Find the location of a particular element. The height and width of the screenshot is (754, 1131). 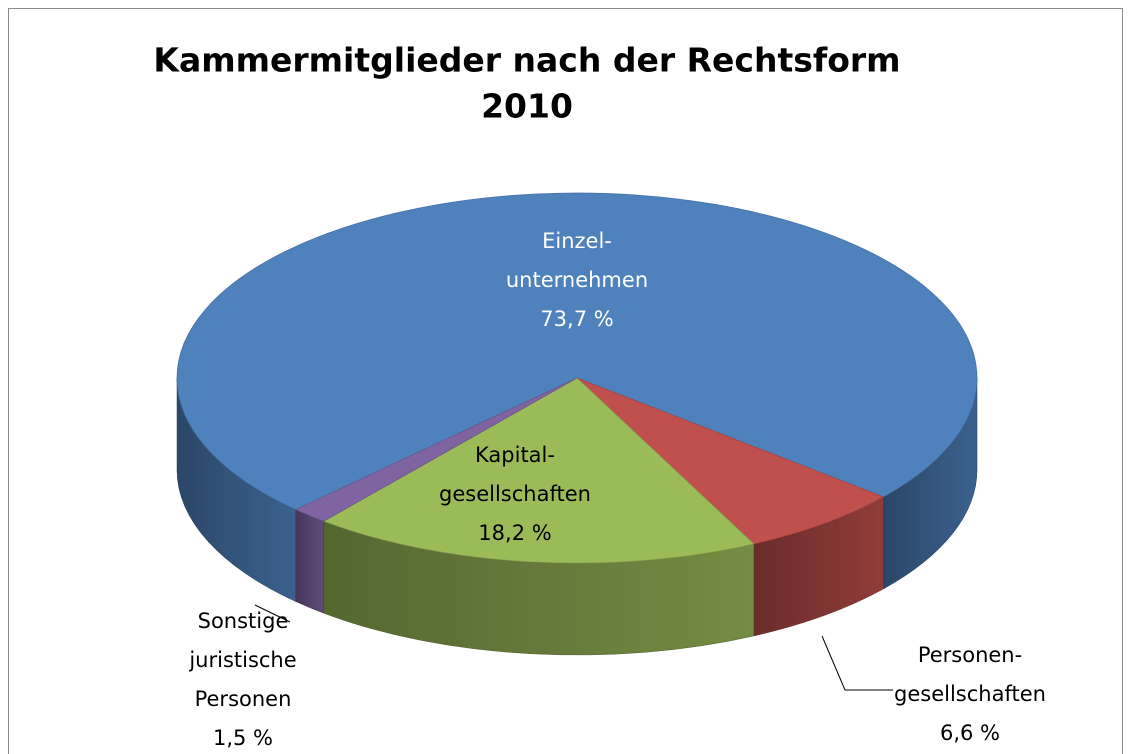

value-label: 1,5 % is located at coordinates (243, 738).